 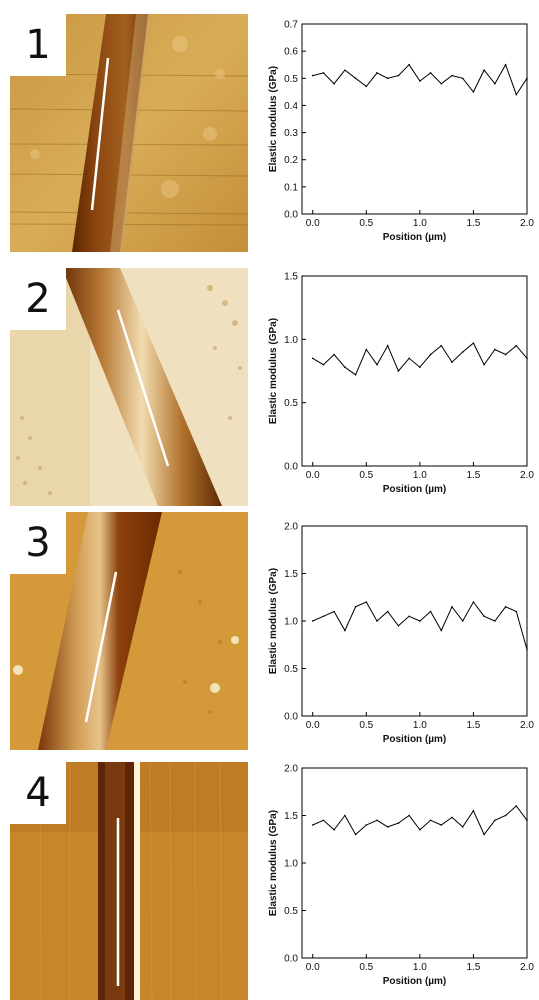 What do you see at coordinates (291, 160) in the screenshot?
I see `y-tick-label: 0.2` at bounding box center [291, 160].